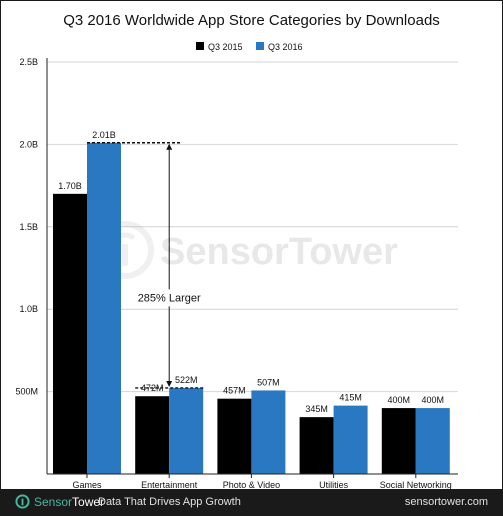 This screenshot has width=503, height=516. What do you see at coordinates (28, 309) in the screenshot?
I see `y-tick-label: 1.0B` at bounding box center [28, 309].